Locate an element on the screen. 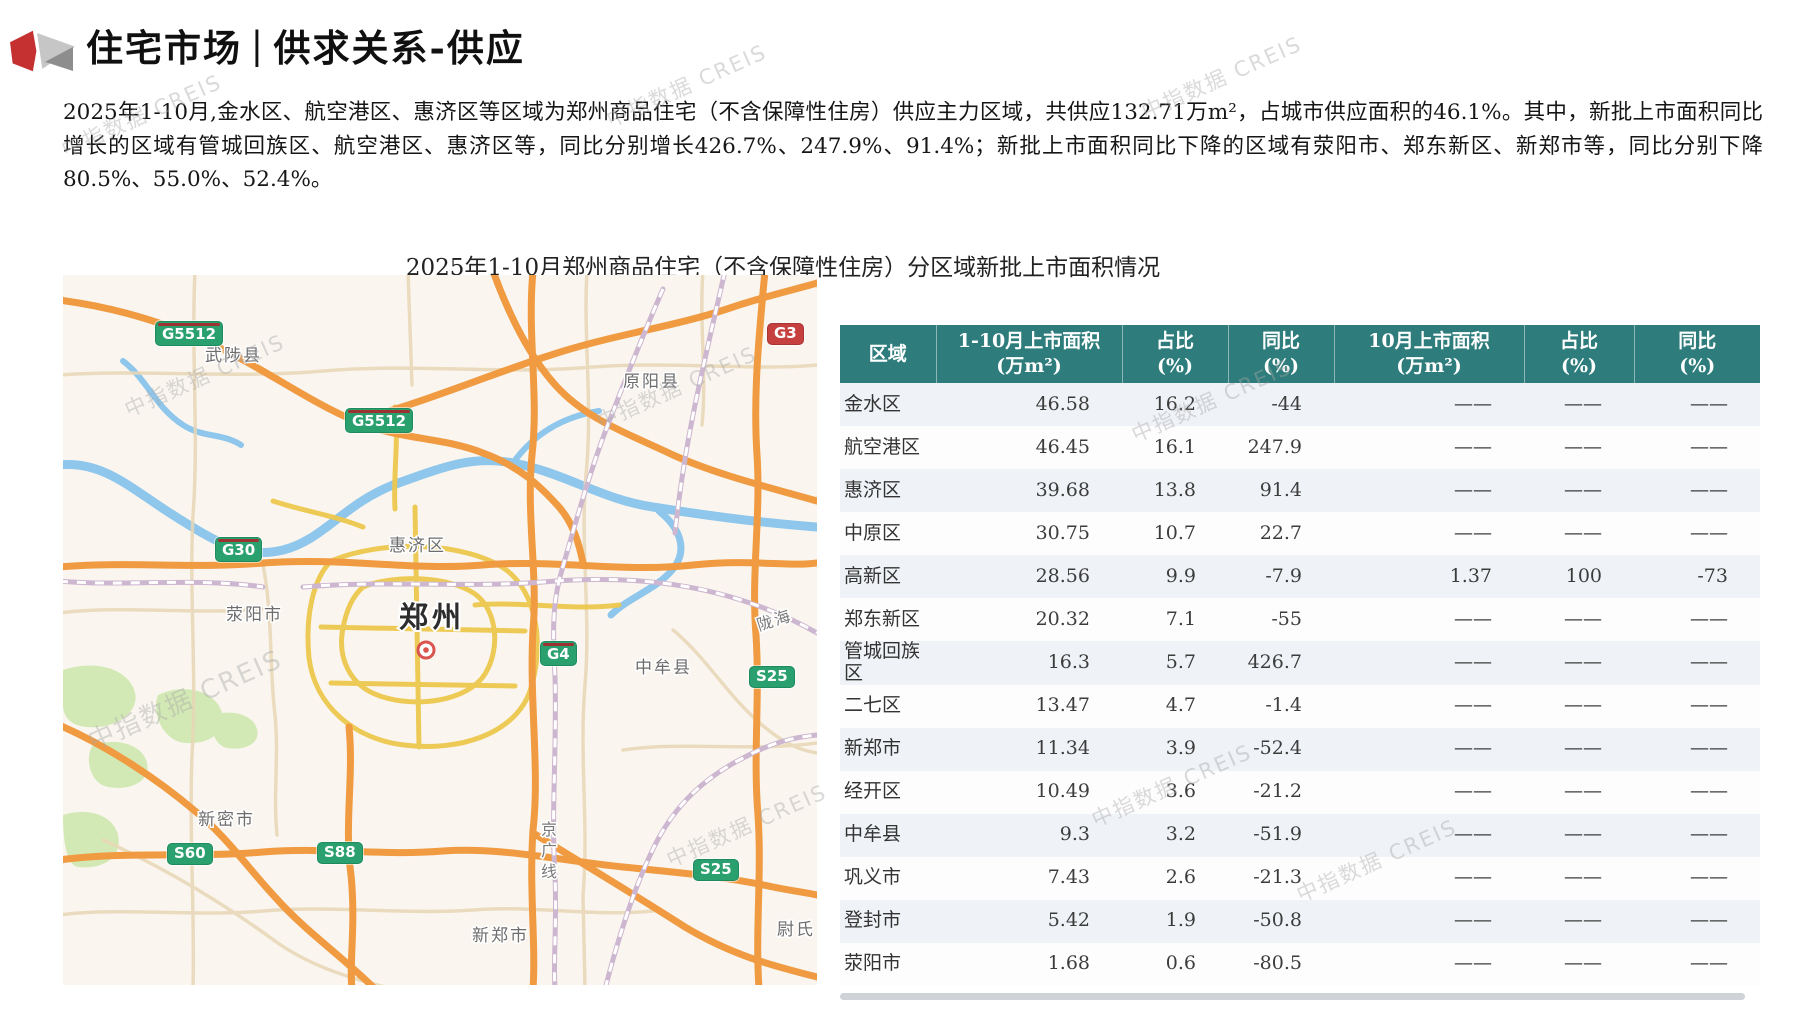 This screenshot has width=1797, height=1010. cell-value: 30.75 is located at coordinates (1062, 532).